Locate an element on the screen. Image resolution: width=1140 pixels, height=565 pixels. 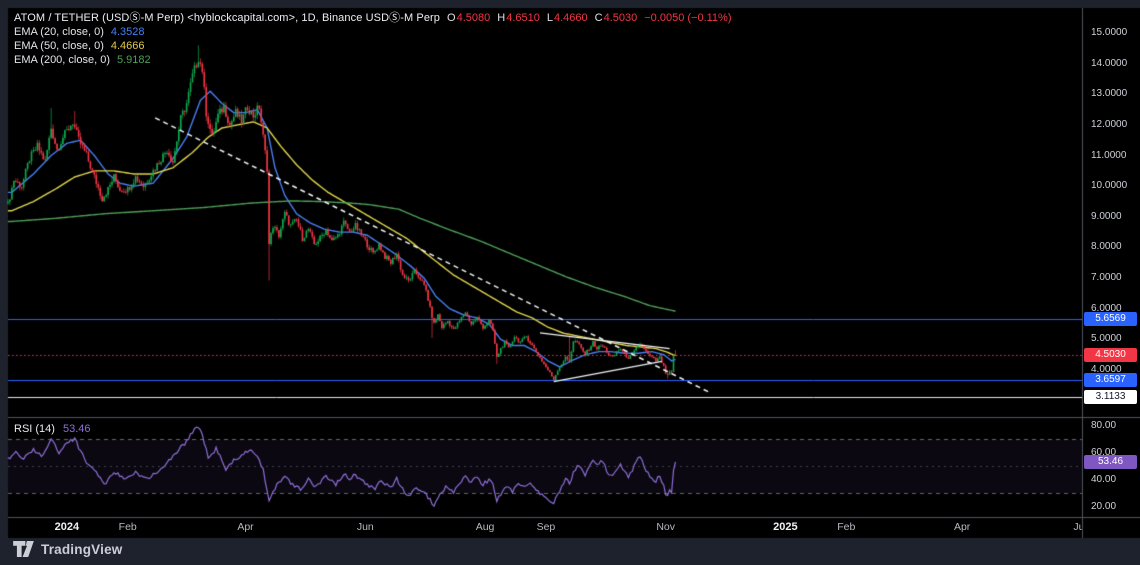
ema-value-1: 4.4666 is located at coordinates (127, 46).